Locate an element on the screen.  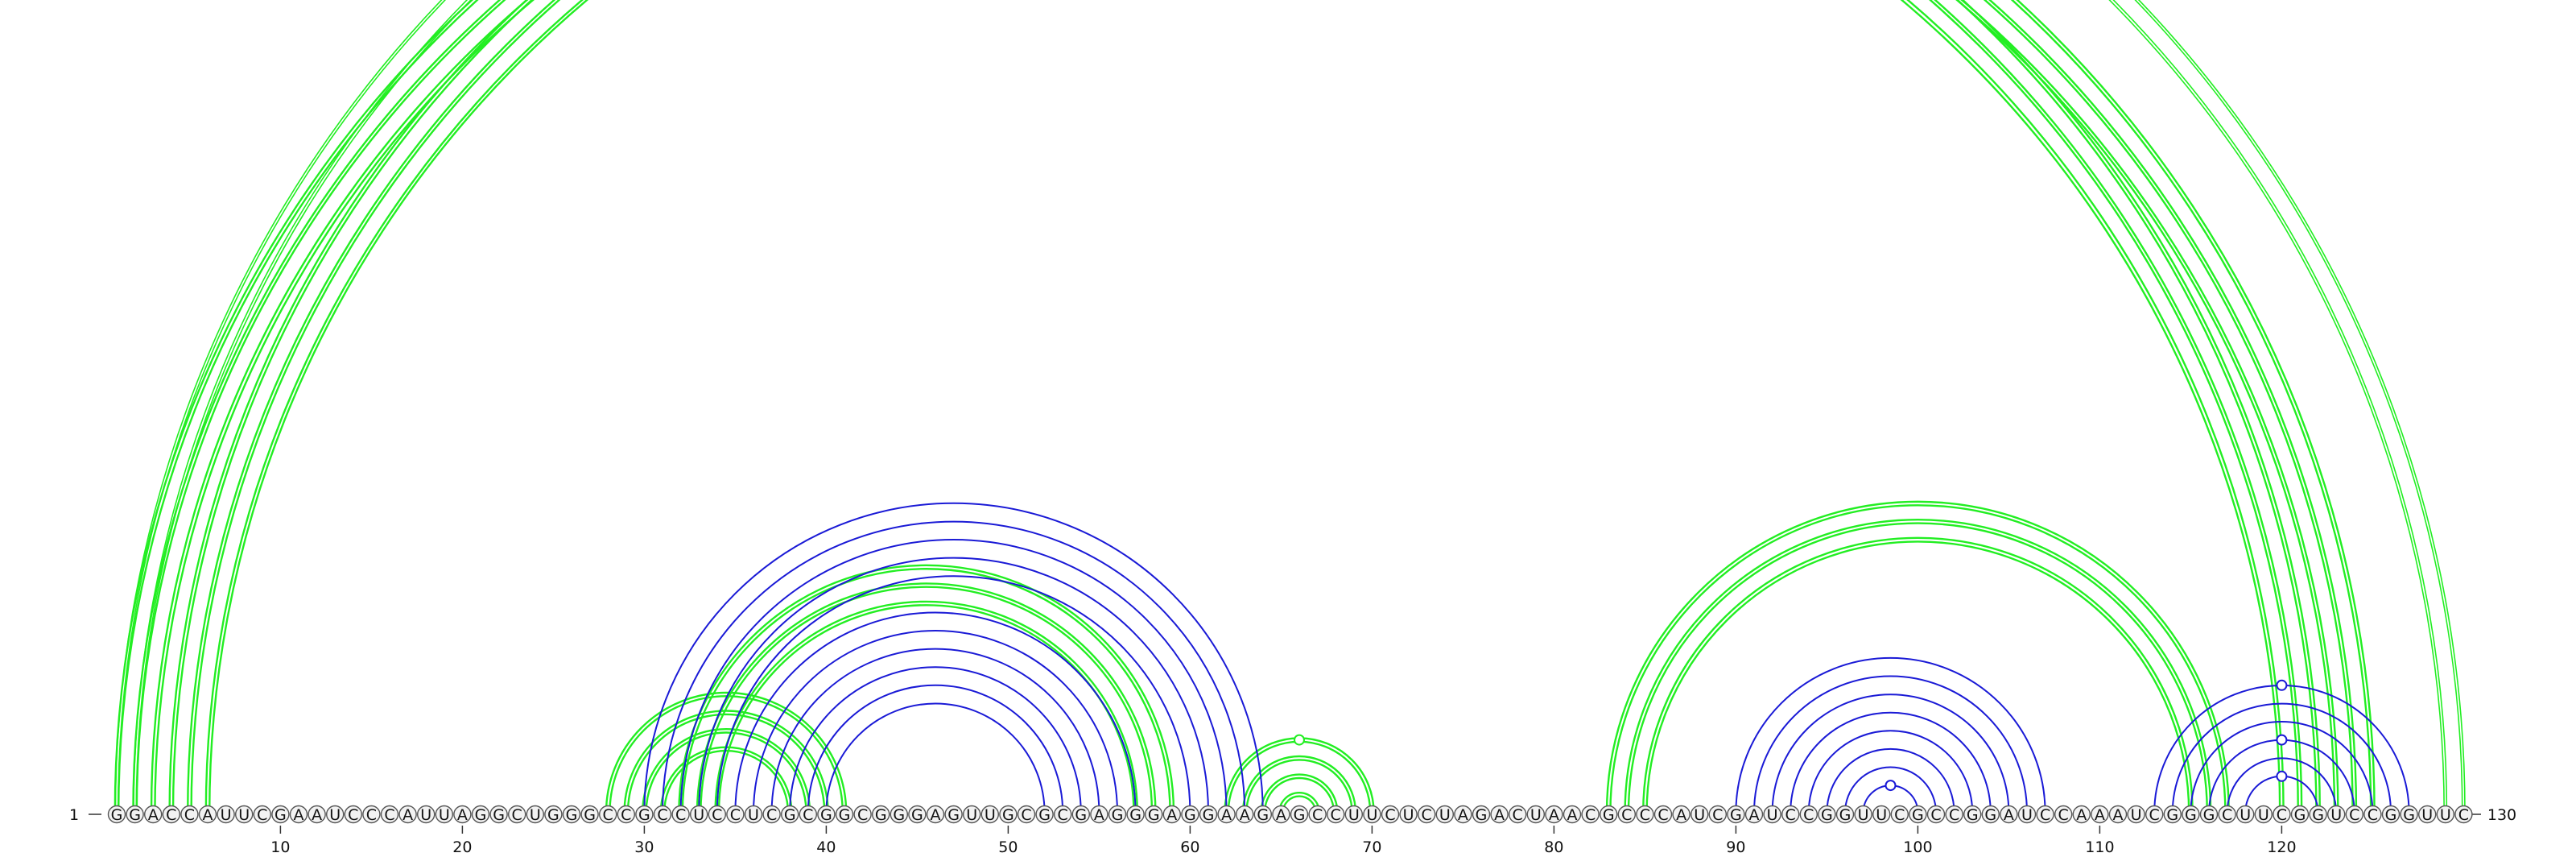
nucleotide-116: G is located at coordinates (2209, 814).